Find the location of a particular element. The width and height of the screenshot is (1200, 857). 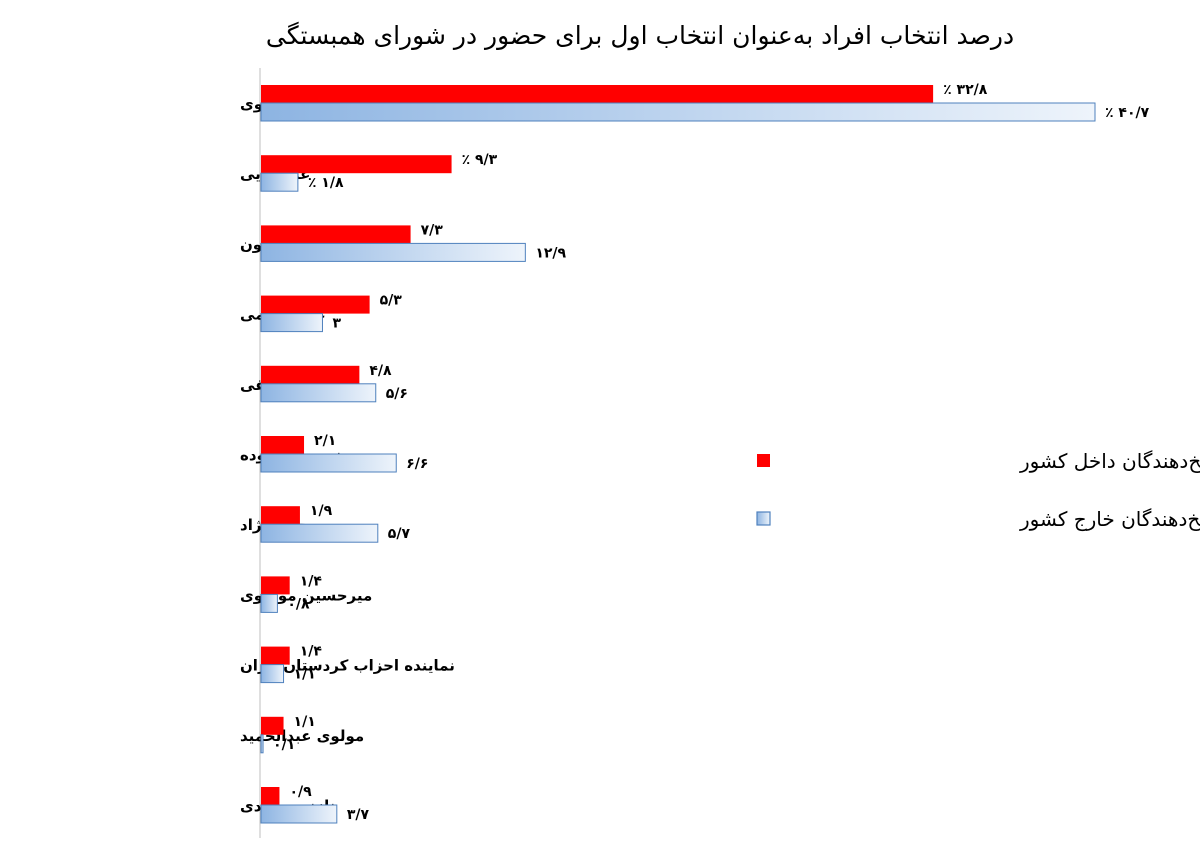

data-label-domestic: ۵/۳ is located at coordinates (391, 301).